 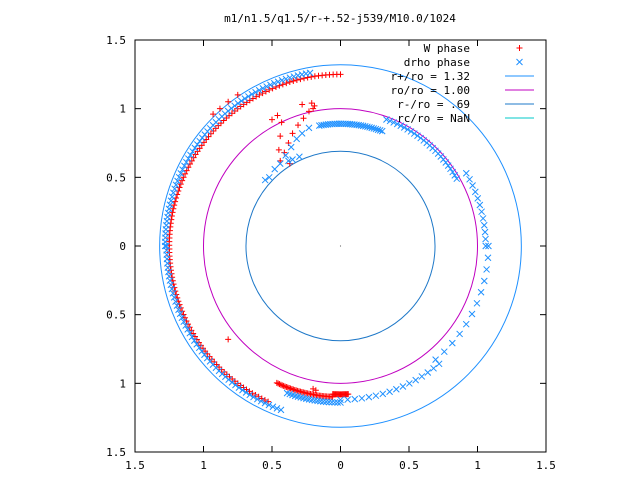 I want to click on x-tick-label: 1.5, so click(x=135, y=465).